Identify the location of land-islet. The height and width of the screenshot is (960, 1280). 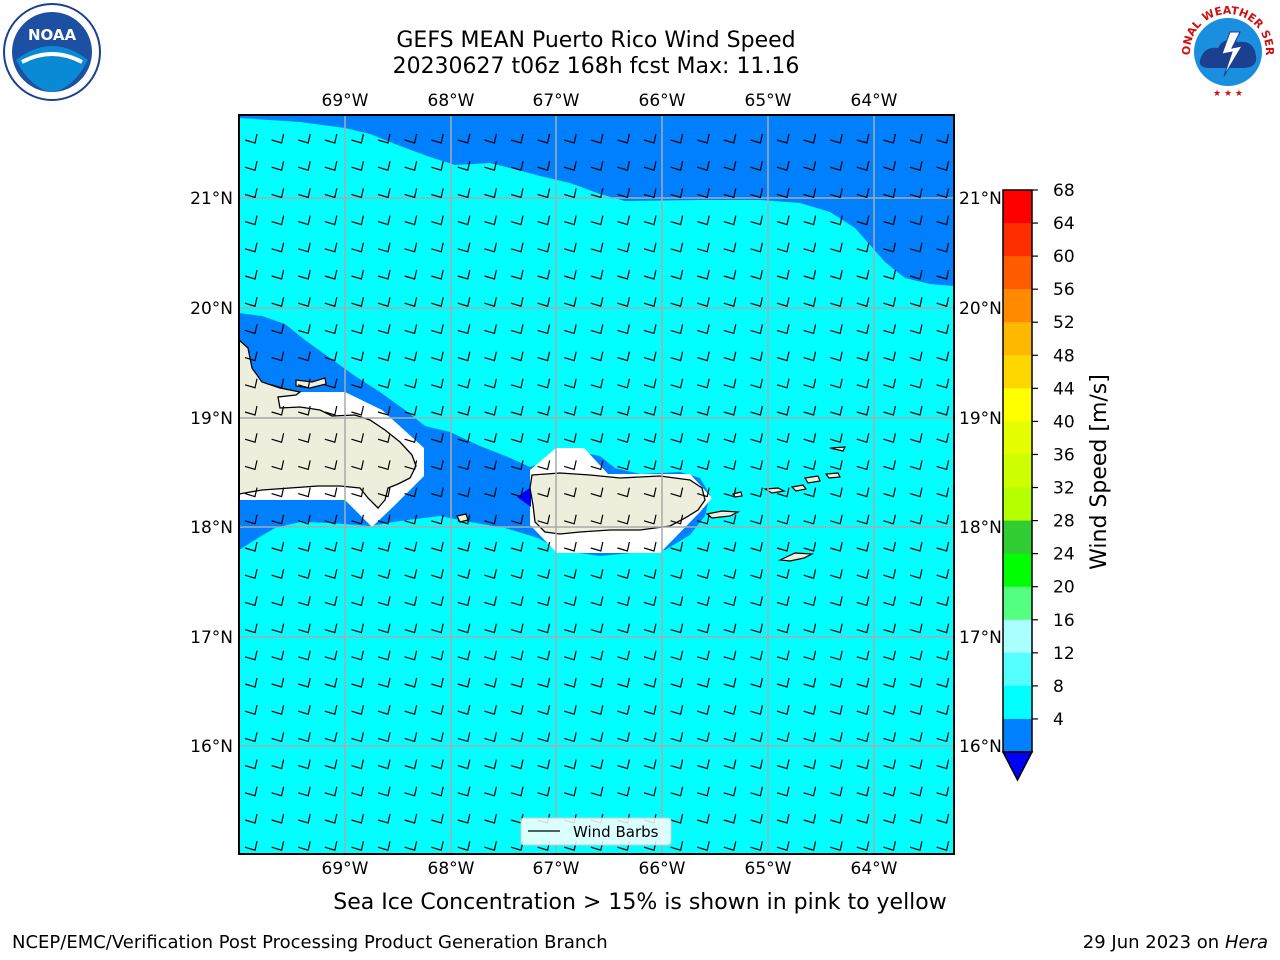
(838, 449).